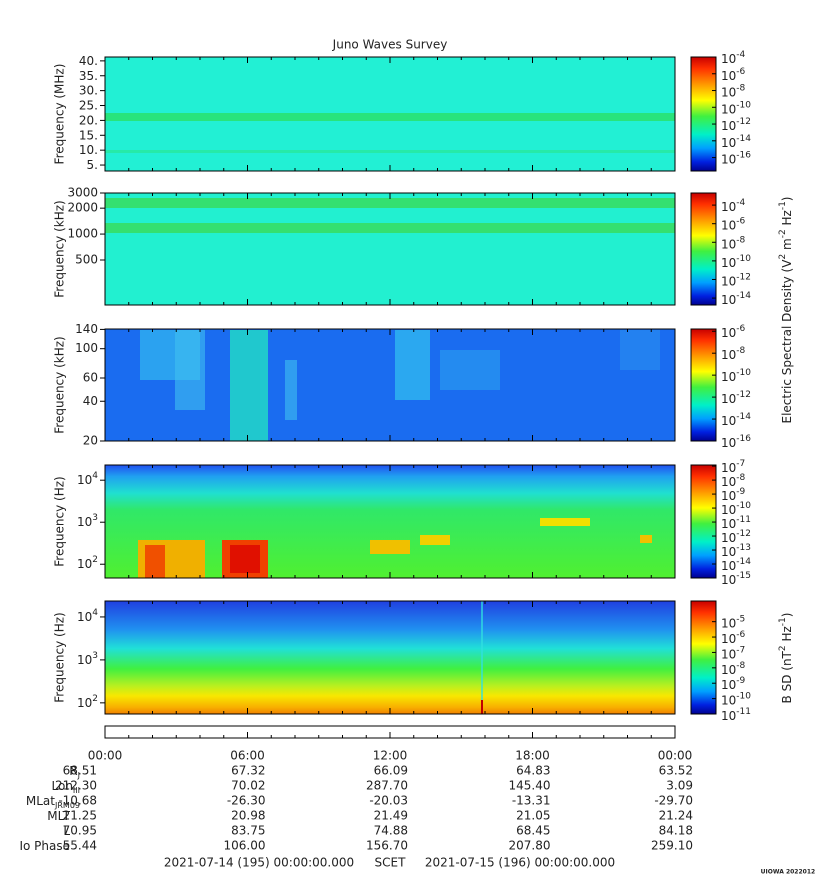  Describe the element at coordinates (783, 257) in the screenshot. I see `colorbar-title-exponent: 2` at that location.